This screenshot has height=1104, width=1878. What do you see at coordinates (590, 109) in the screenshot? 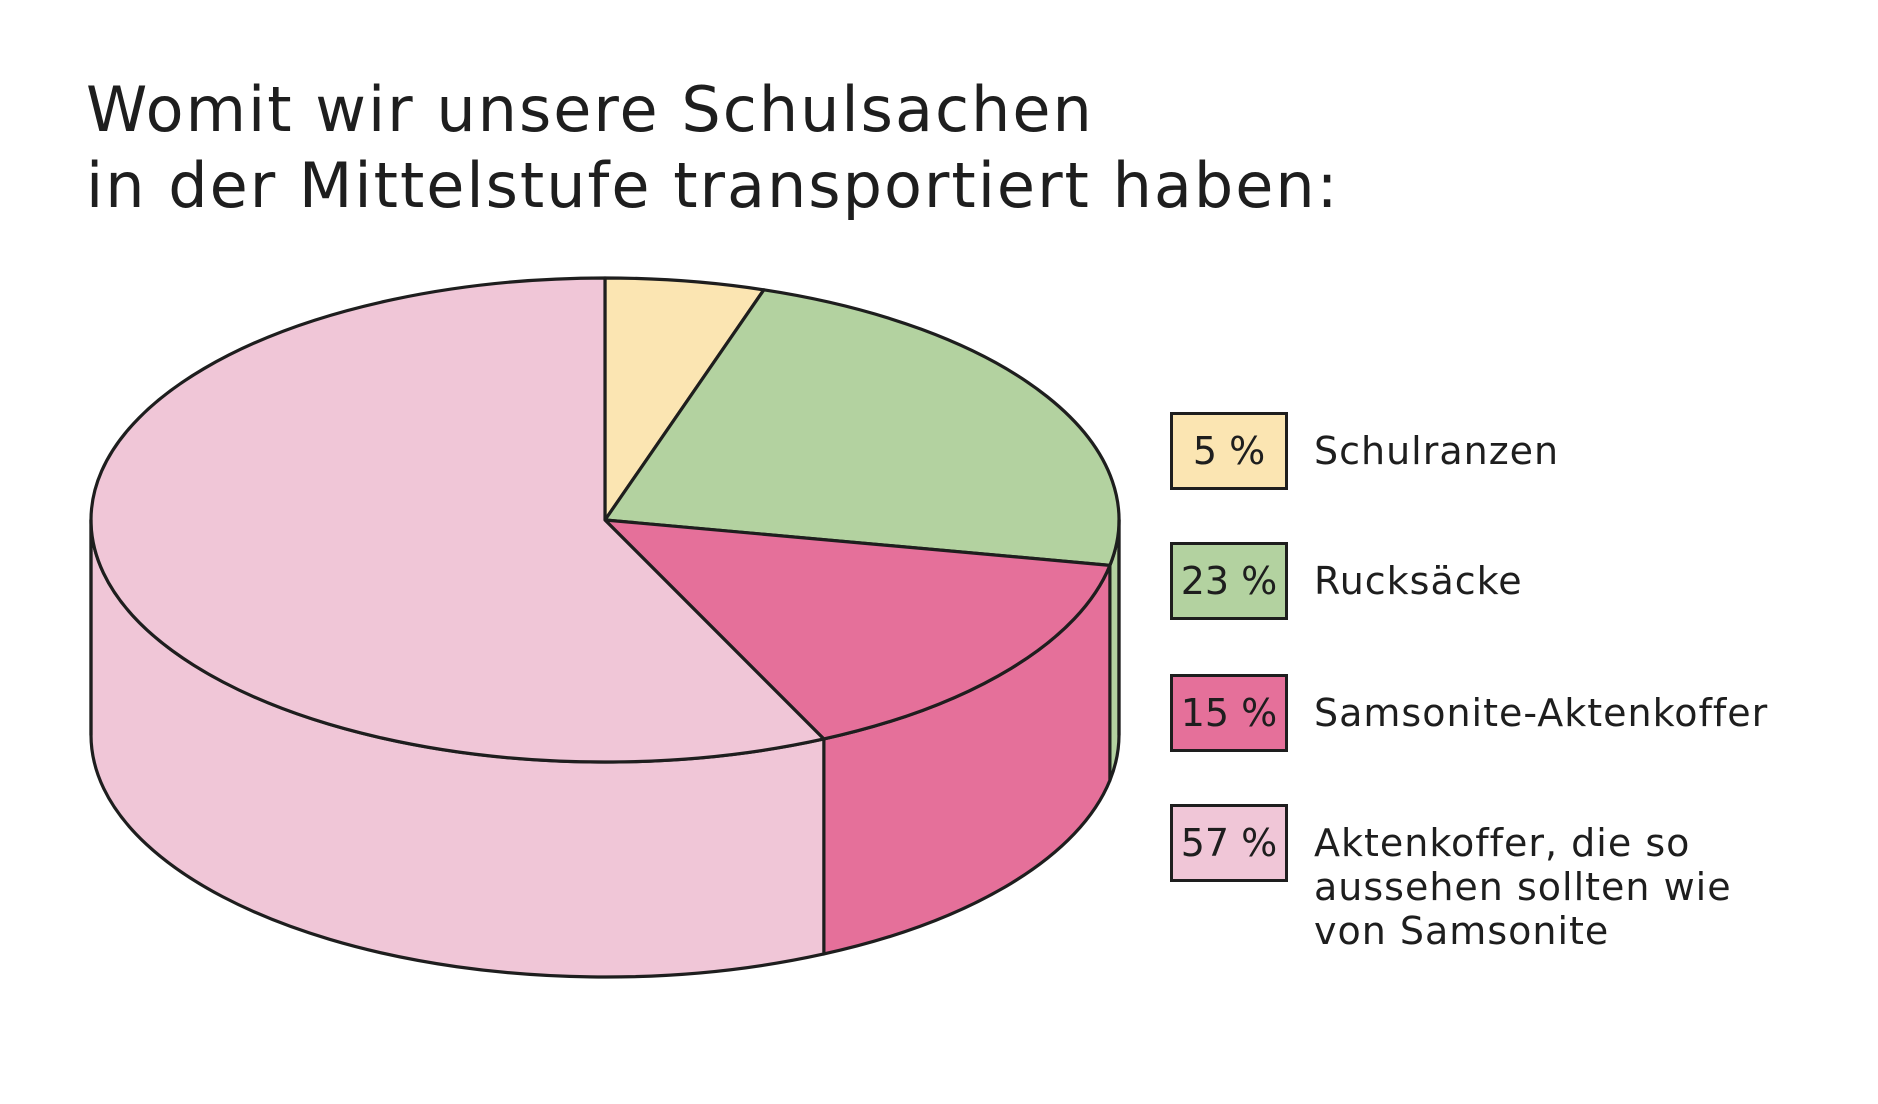
I see `chart-title-line-1: Womit wir unsere Schulsachen` at bounding box center [590, 109].